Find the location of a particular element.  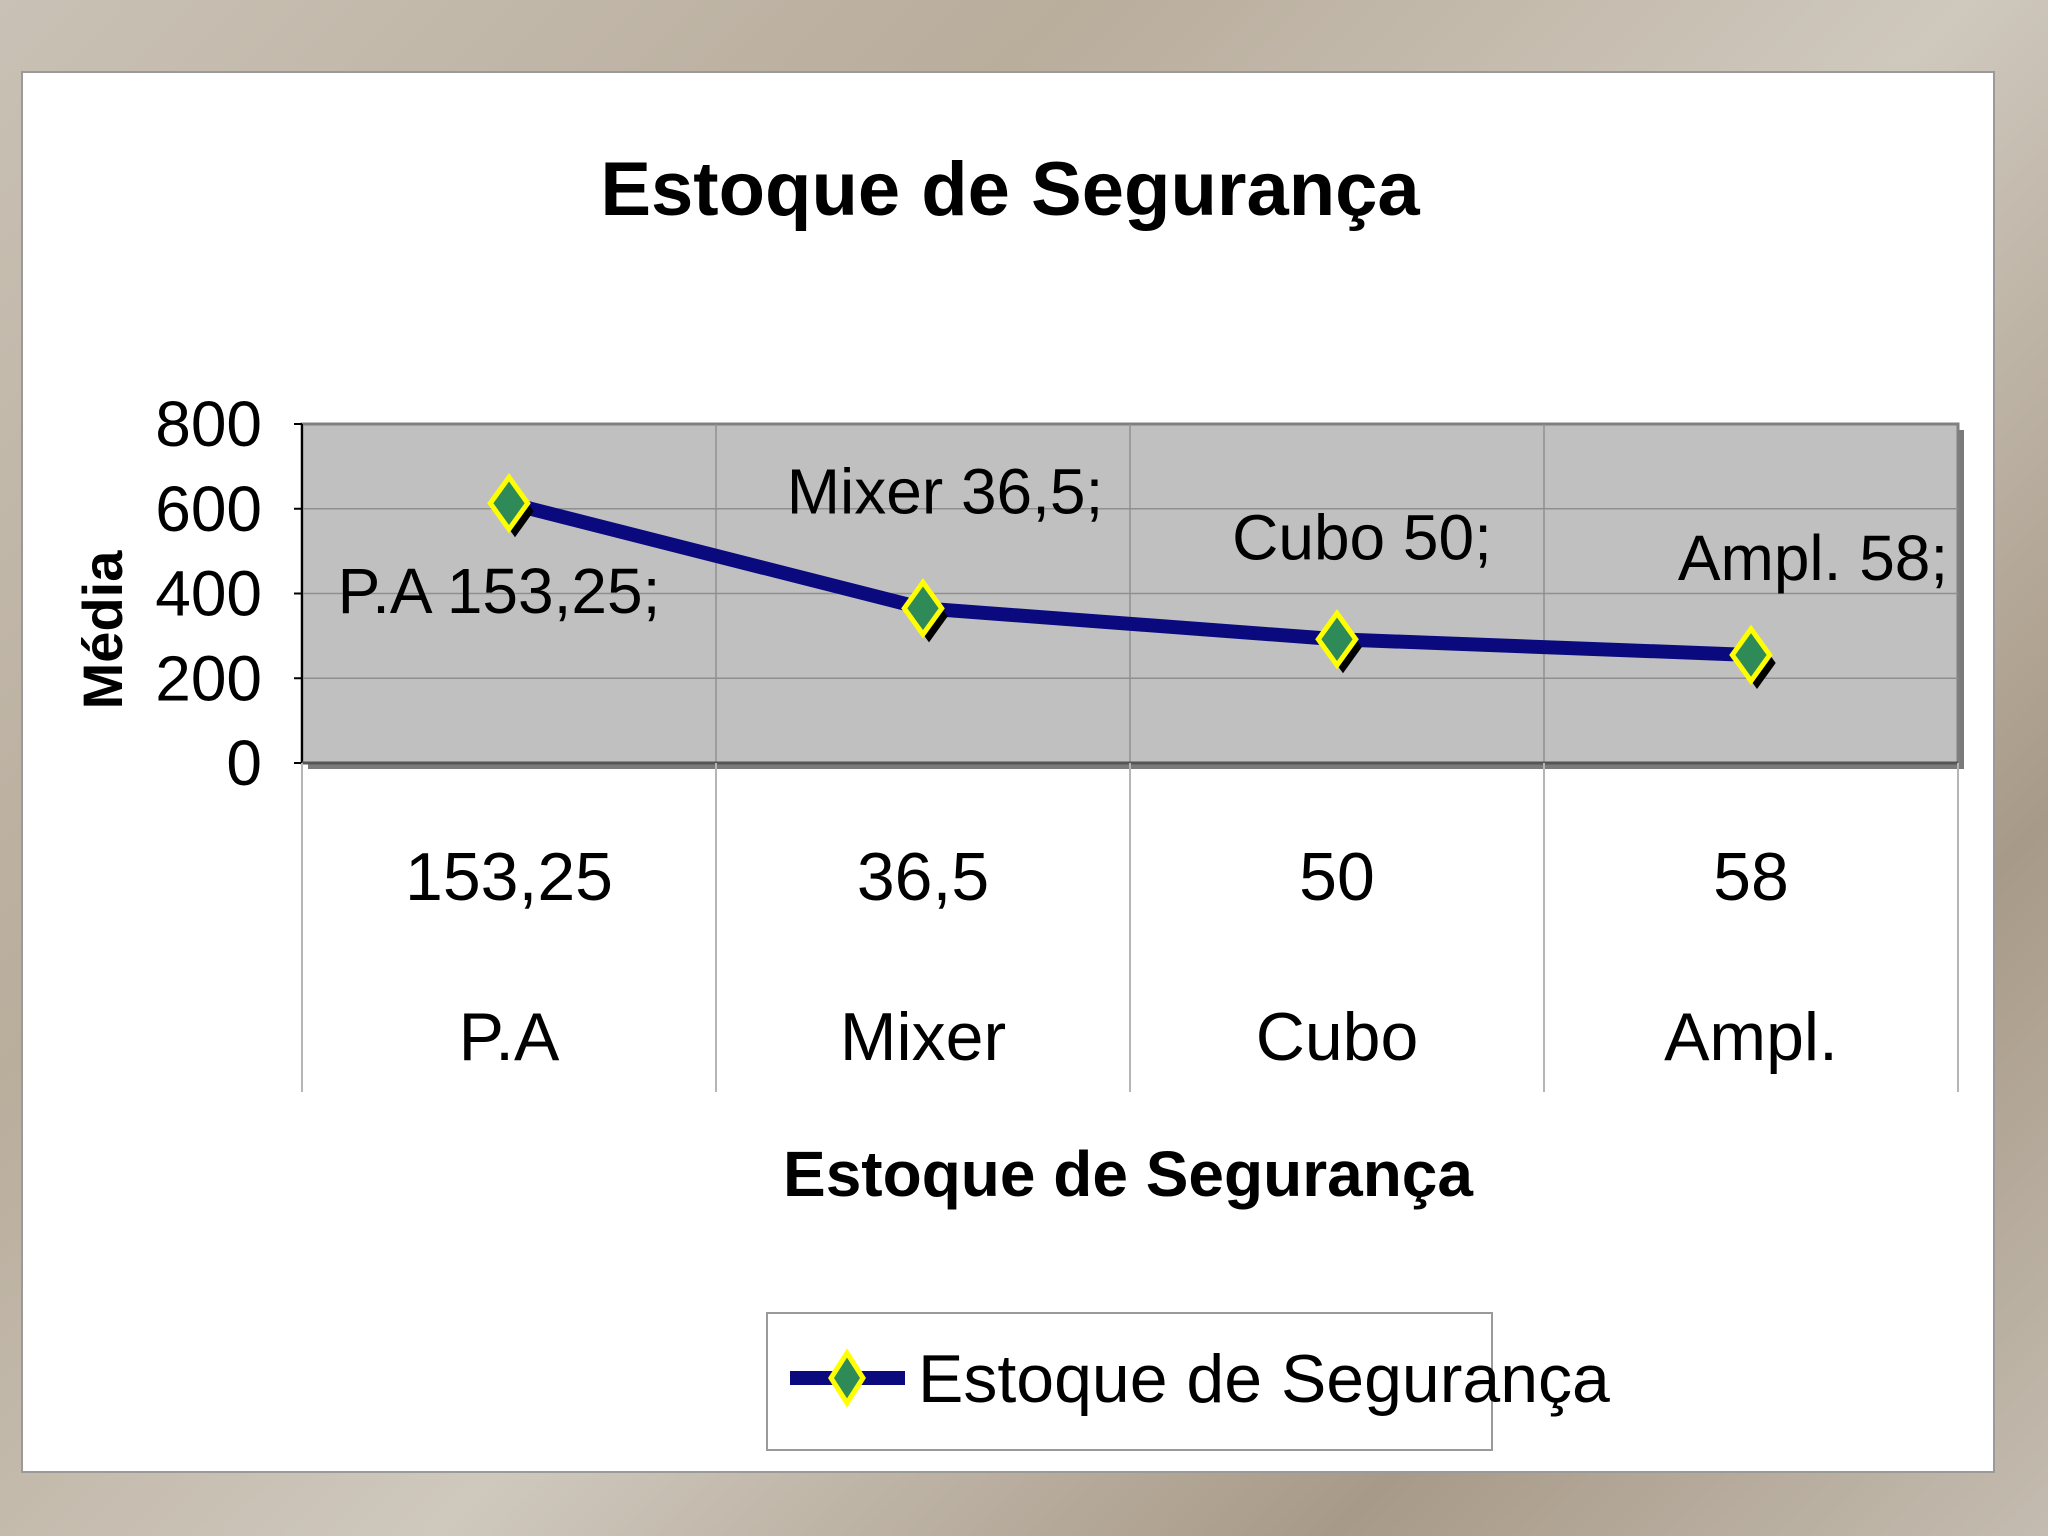

y-tick-label: 800 is located at coordinates (208, 424).